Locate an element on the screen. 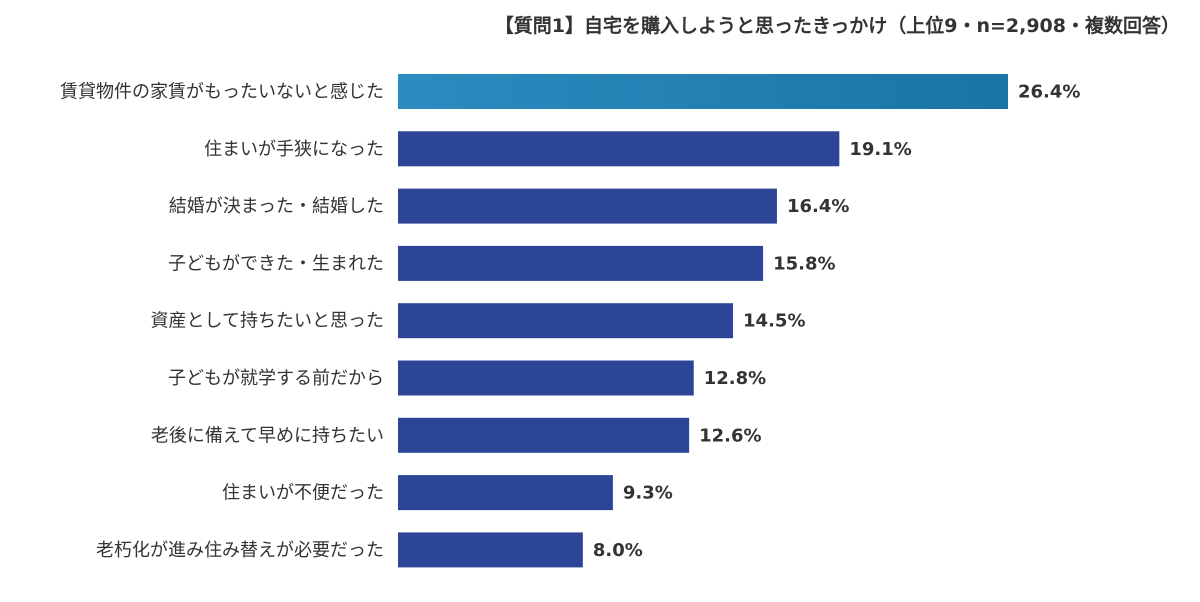  value-label: 16.4% is located at coordinates (818, 206).